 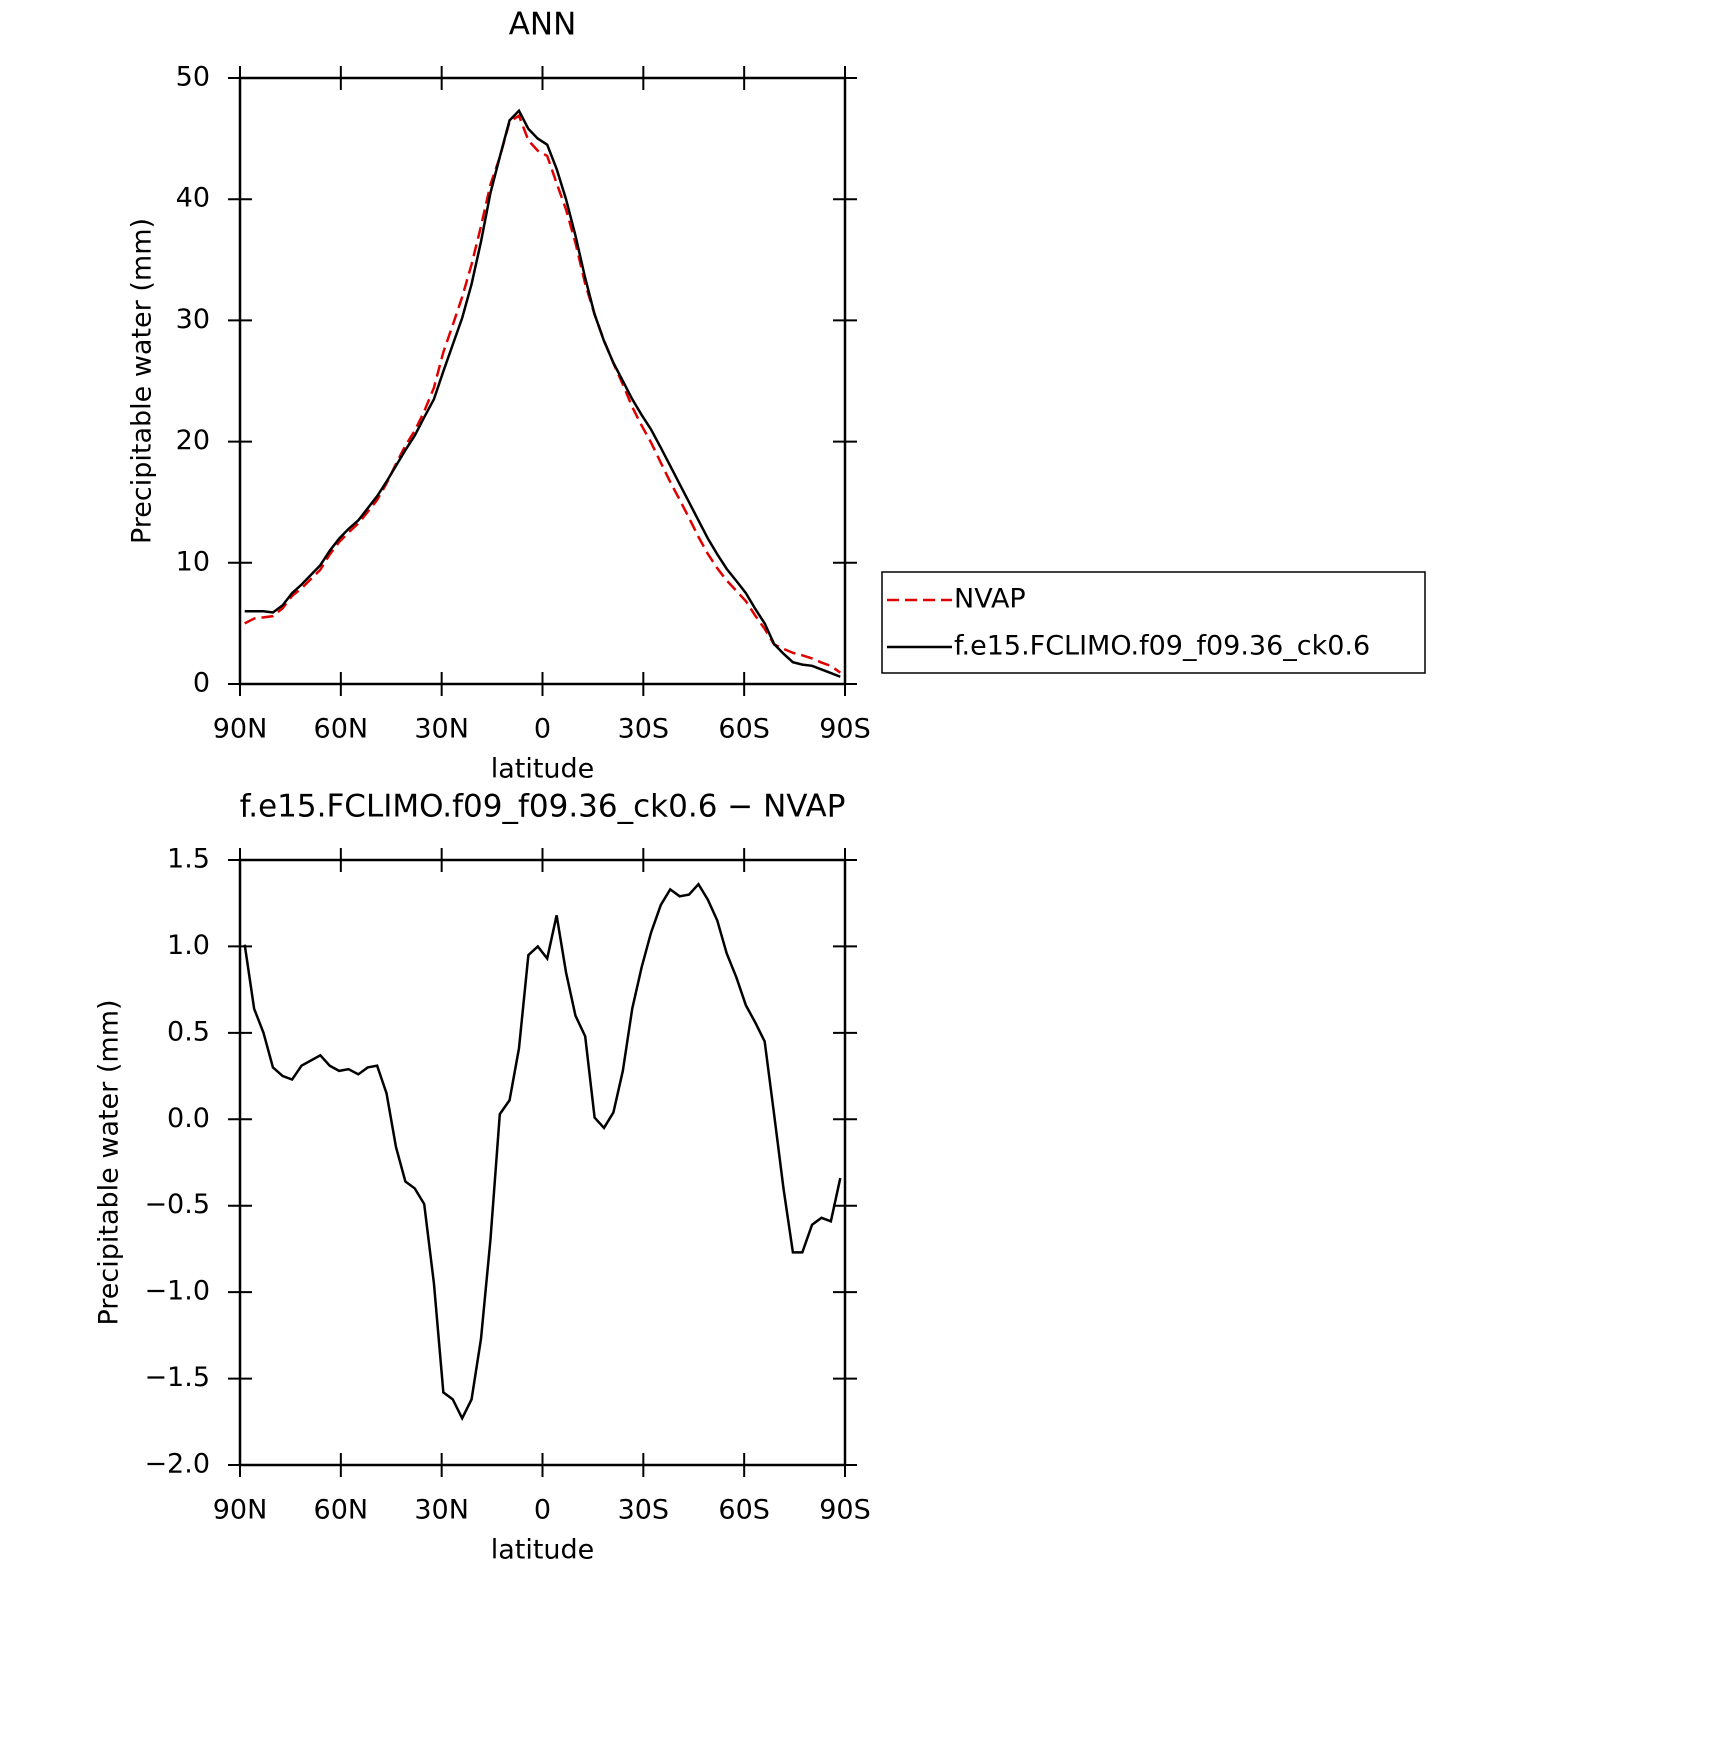 What do you see at coordinates (1153, 622) in the screenshot?
I see `legend-box` at bounding box center [1153, 622].